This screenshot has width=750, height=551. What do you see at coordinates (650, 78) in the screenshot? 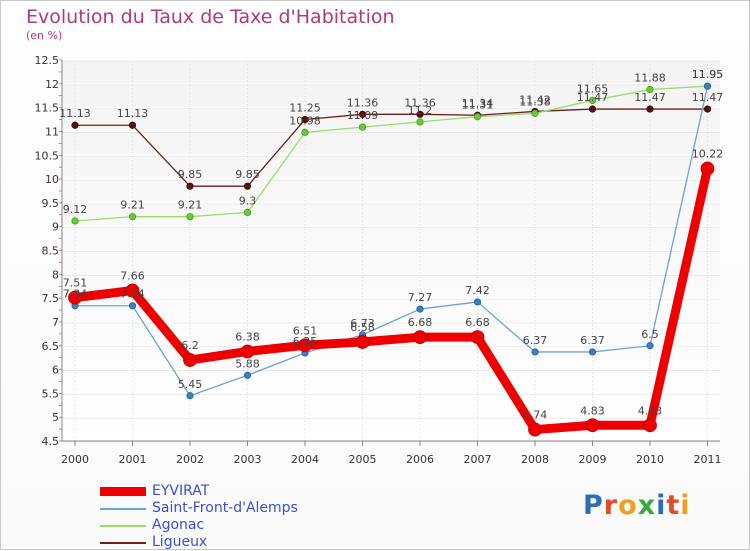
I see `data-label-agonac: 11.88` at bounding box center [650, 78].